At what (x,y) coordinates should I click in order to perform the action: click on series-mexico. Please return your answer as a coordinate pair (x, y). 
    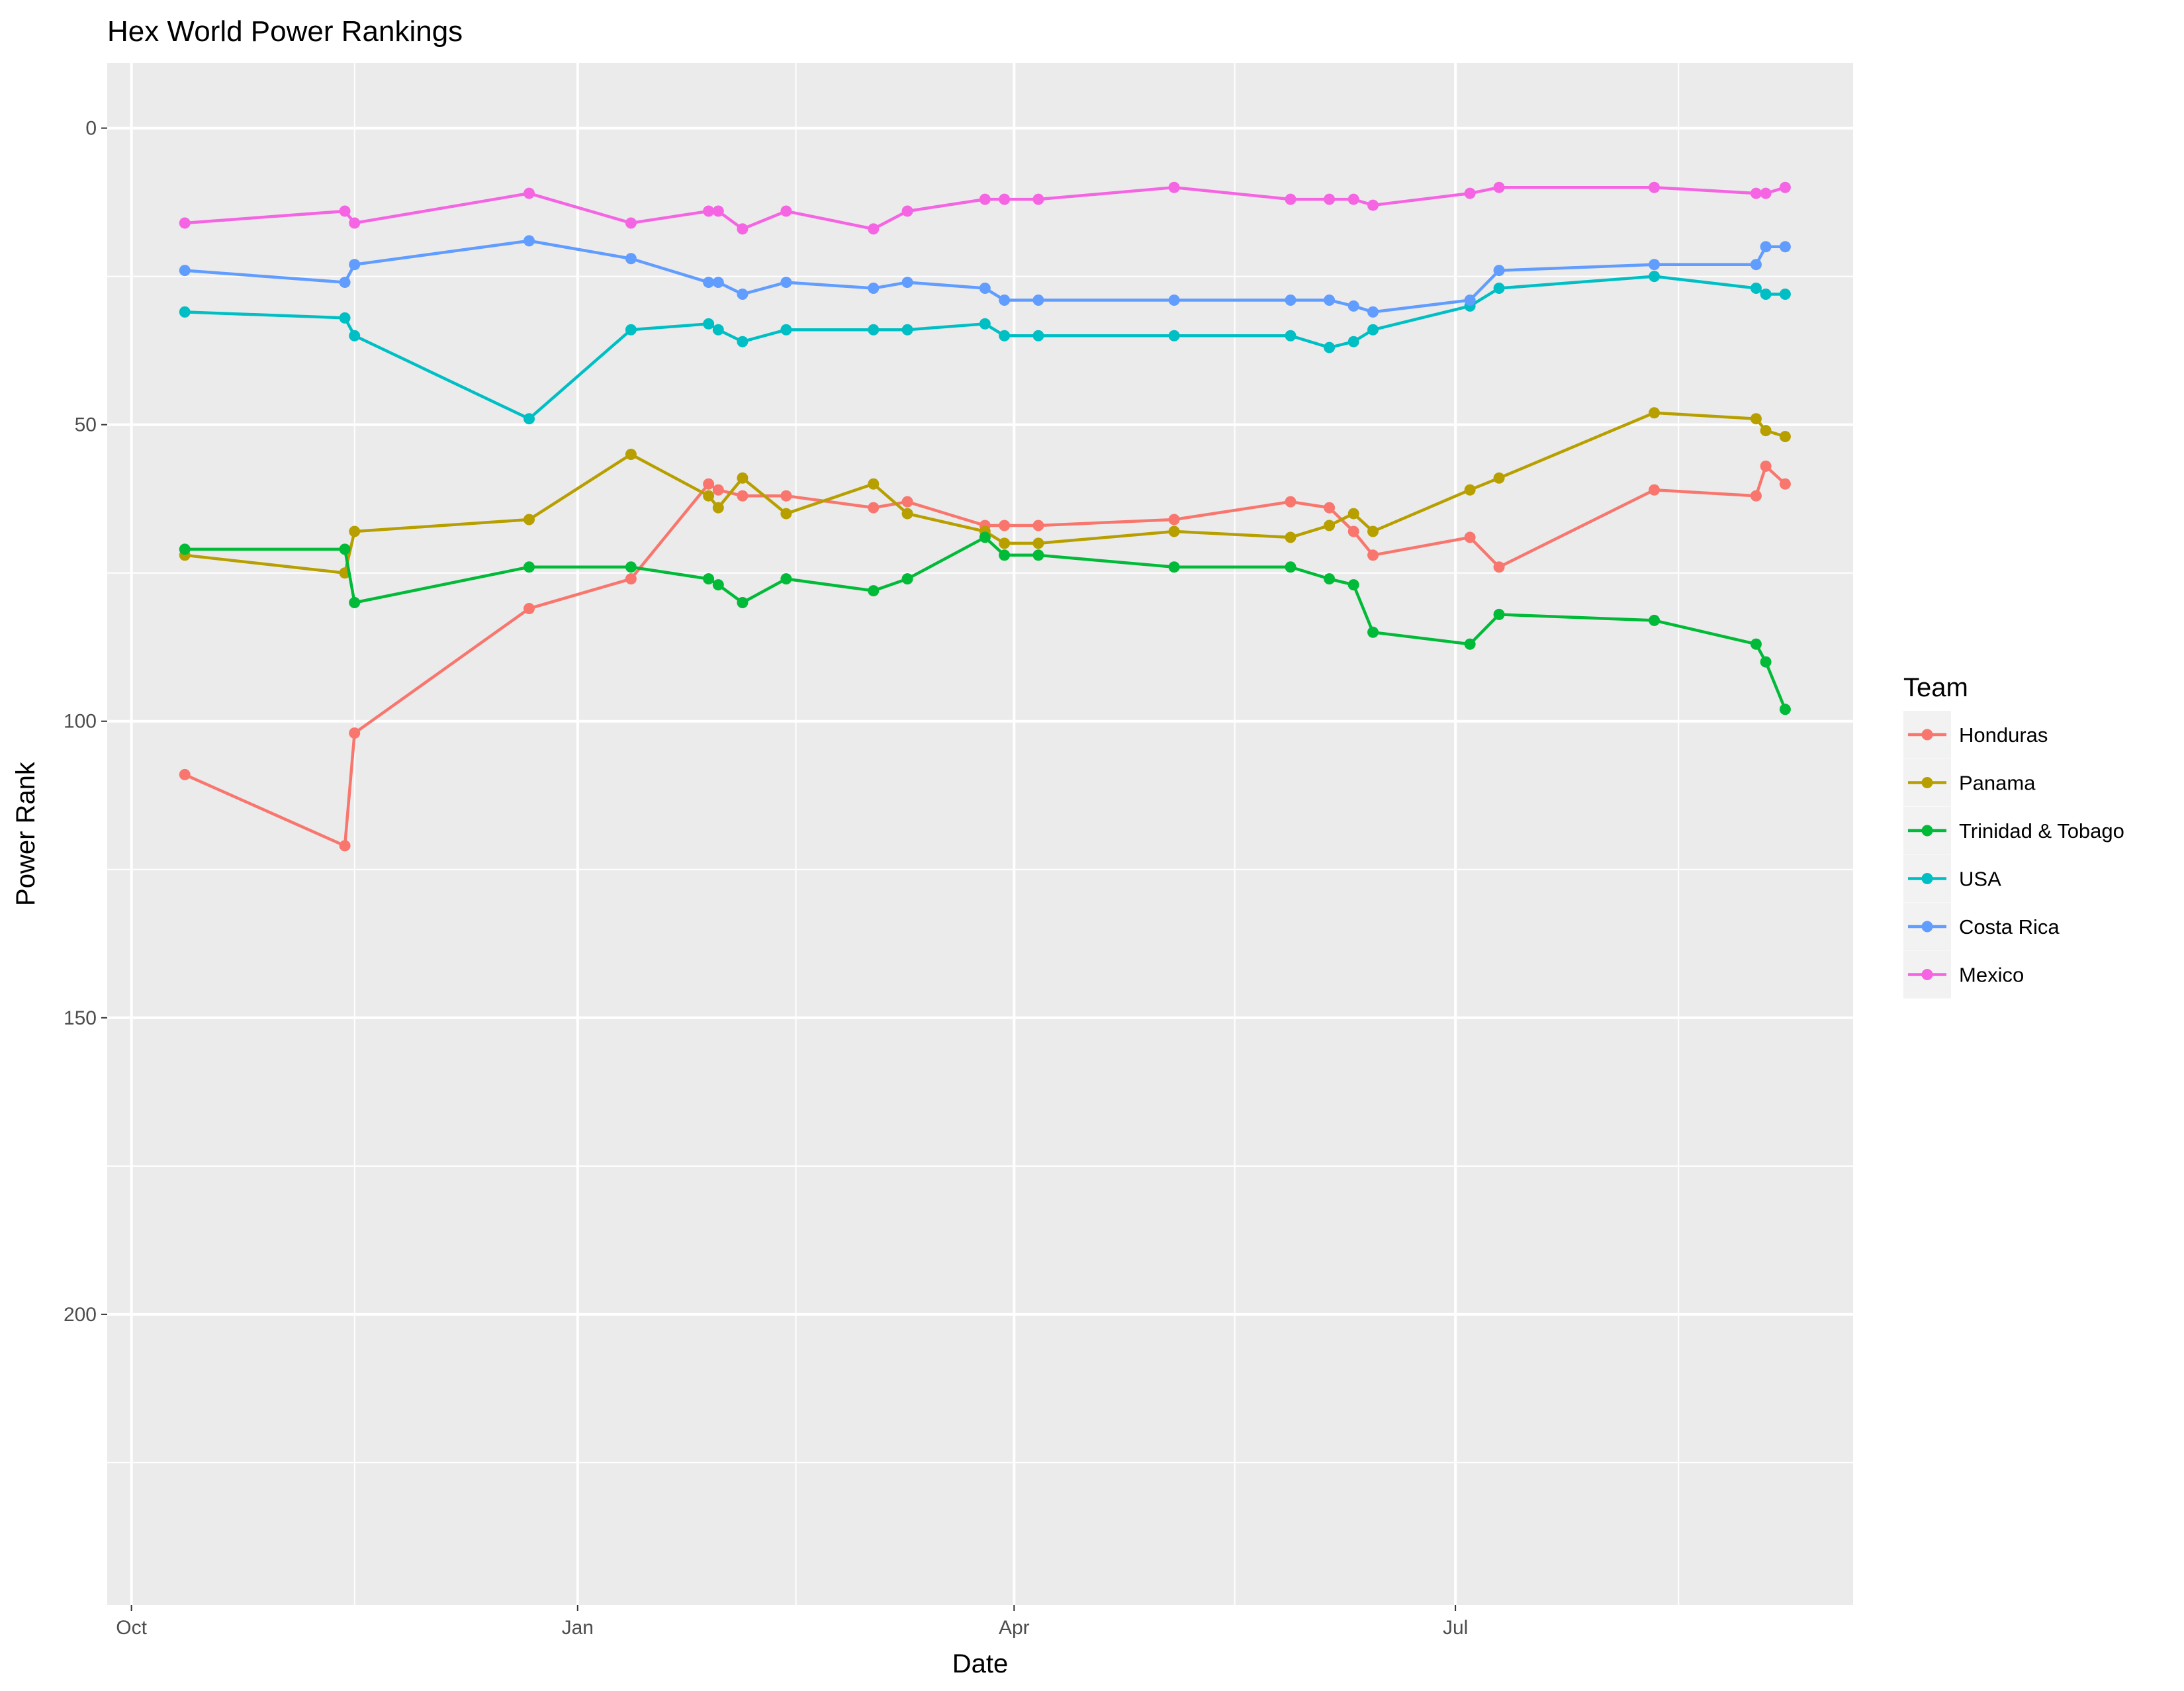
    Looking at the image, I should click on (985, 208).